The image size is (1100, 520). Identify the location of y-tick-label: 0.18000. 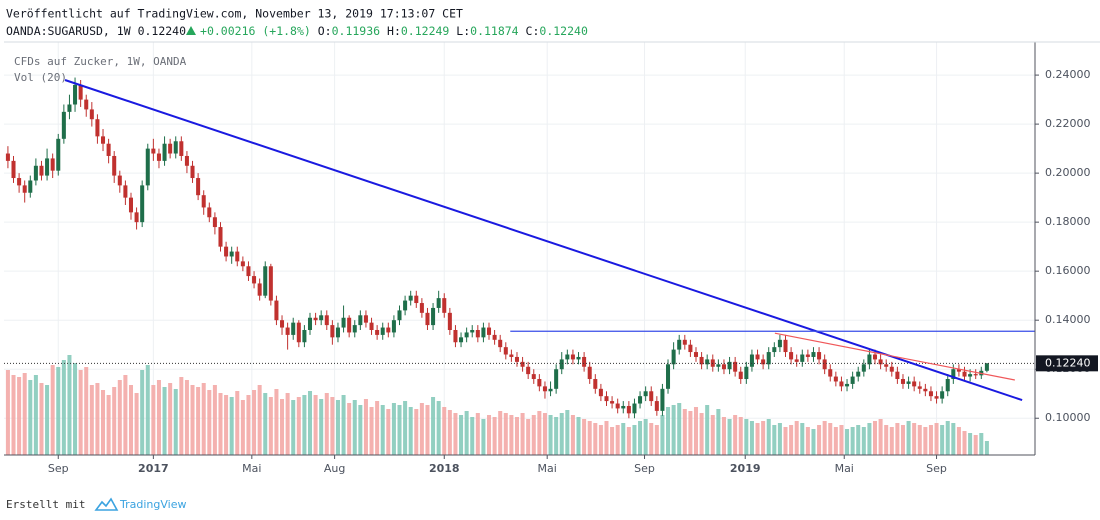
(1068, 221).